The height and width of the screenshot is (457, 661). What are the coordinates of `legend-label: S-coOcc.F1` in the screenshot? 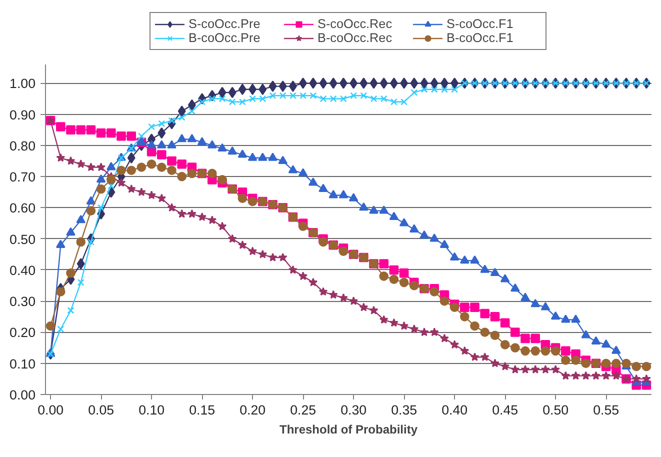 It's located at (480, 24).